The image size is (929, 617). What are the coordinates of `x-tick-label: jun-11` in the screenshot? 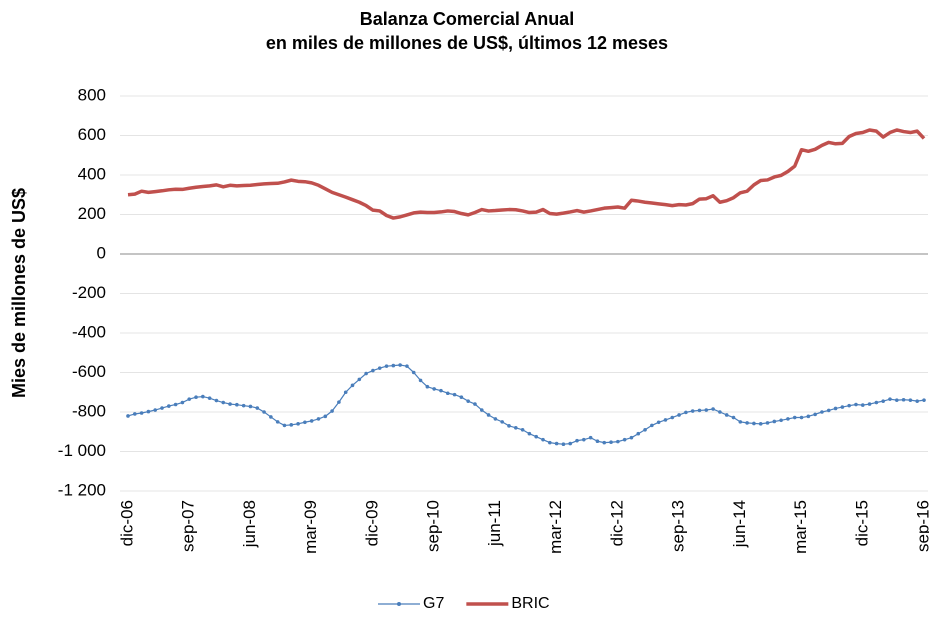 It's located at (494, 523).